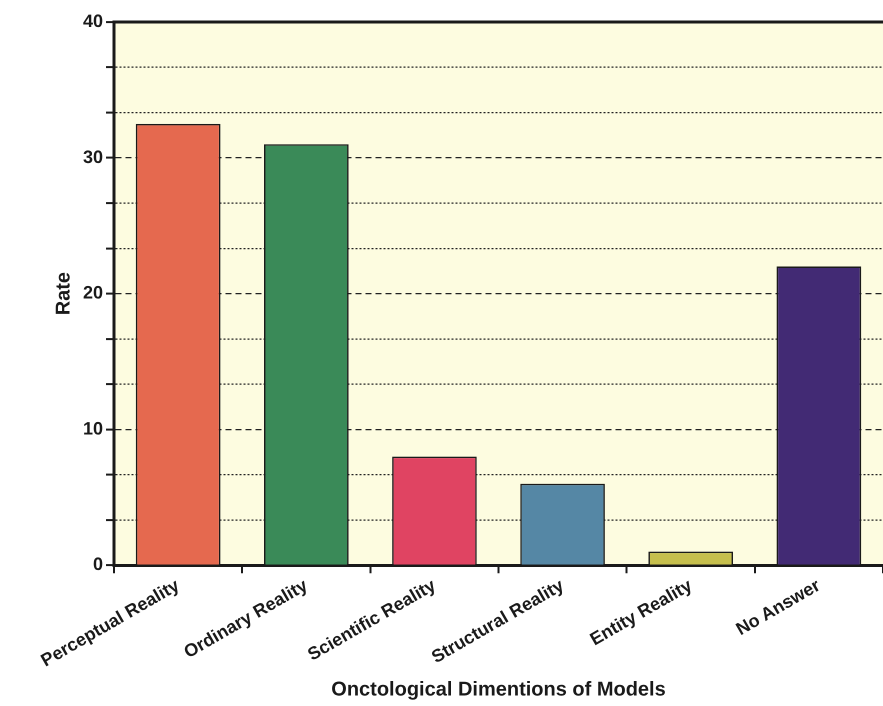 This screenshot has height=706, width=883. Describe the element at coordinates (93, 428) in the screenshot. I see `y-tick-label: 10` at that location.